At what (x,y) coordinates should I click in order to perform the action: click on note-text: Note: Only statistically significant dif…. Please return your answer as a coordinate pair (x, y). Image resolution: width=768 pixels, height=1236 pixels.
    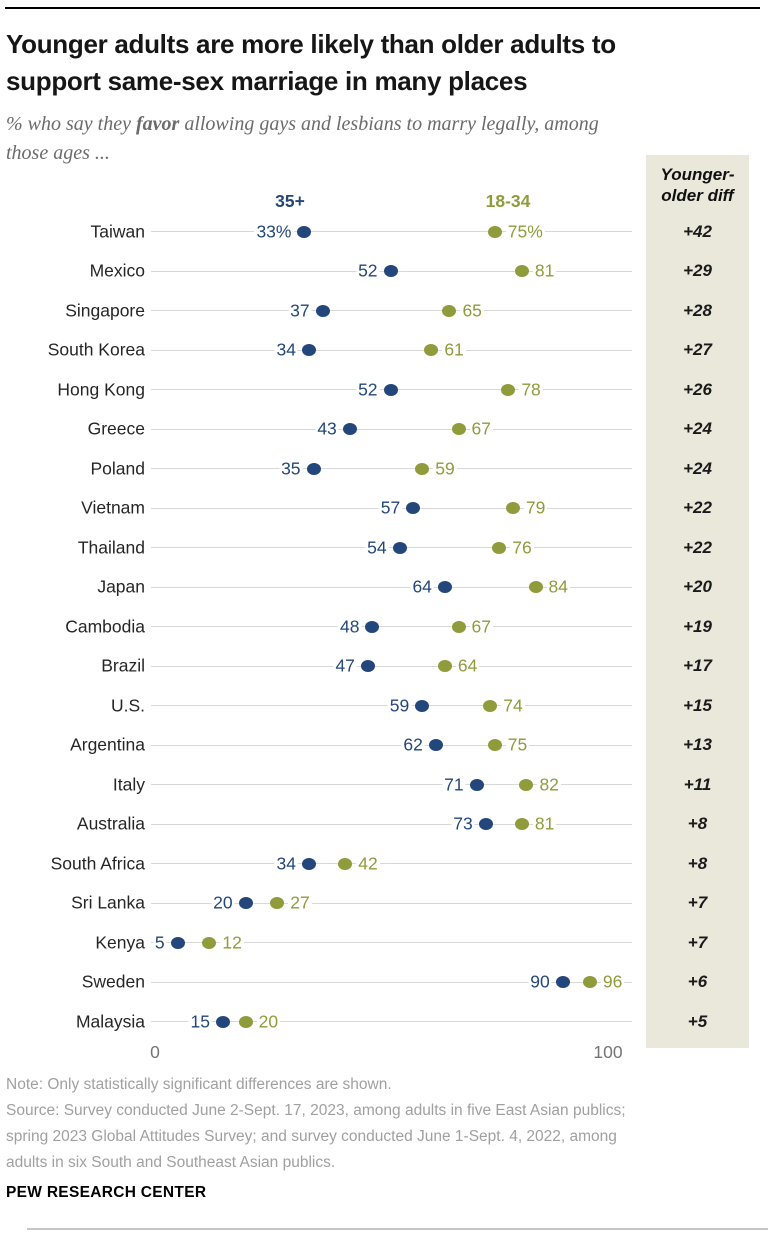
    Looking at the image, I should click on (199, 1084).